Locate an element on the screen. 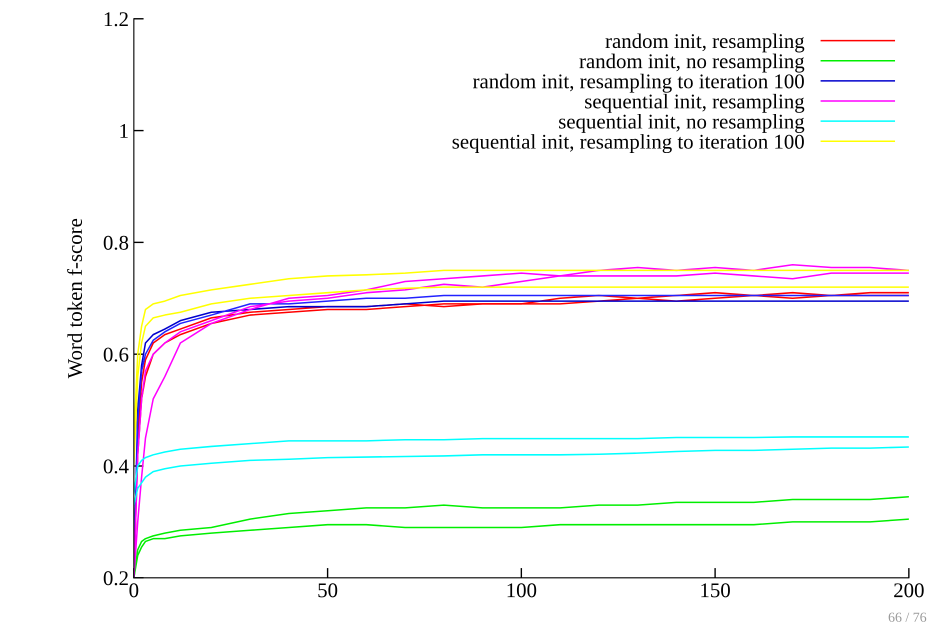 This screenshot has width=936, height=626. x-tick-label: 150 is located at coordinates (715, 590).